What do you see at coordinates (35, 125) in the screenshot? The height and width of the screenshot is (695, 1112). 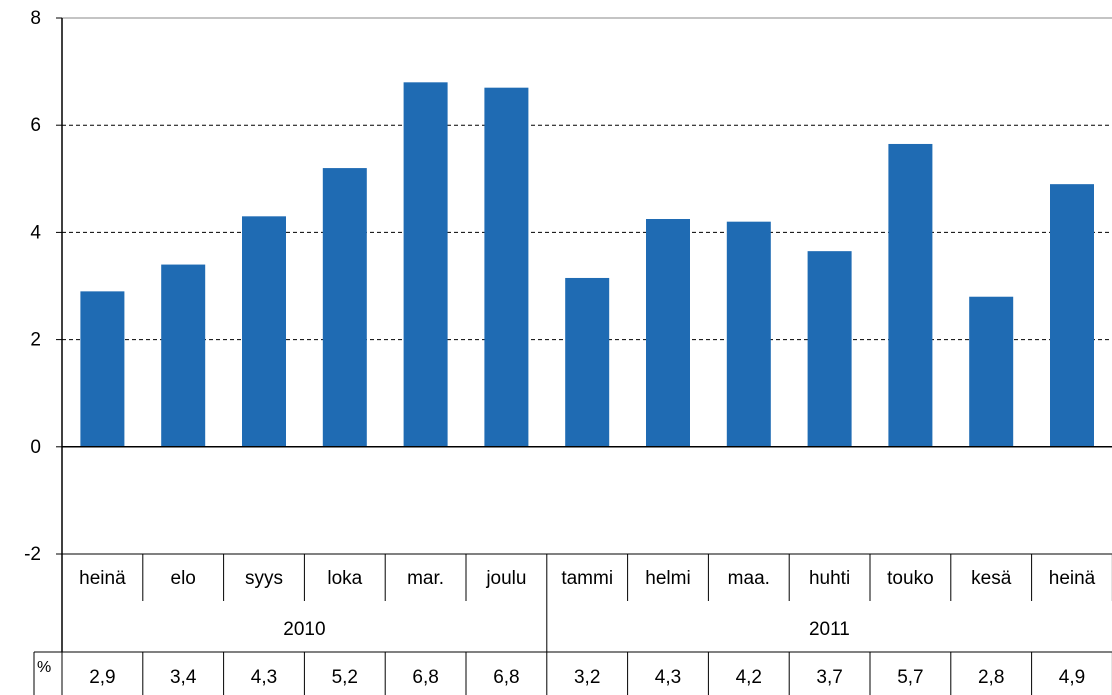 I see `y-tick-label: 6` at bounding box center [35, 125].